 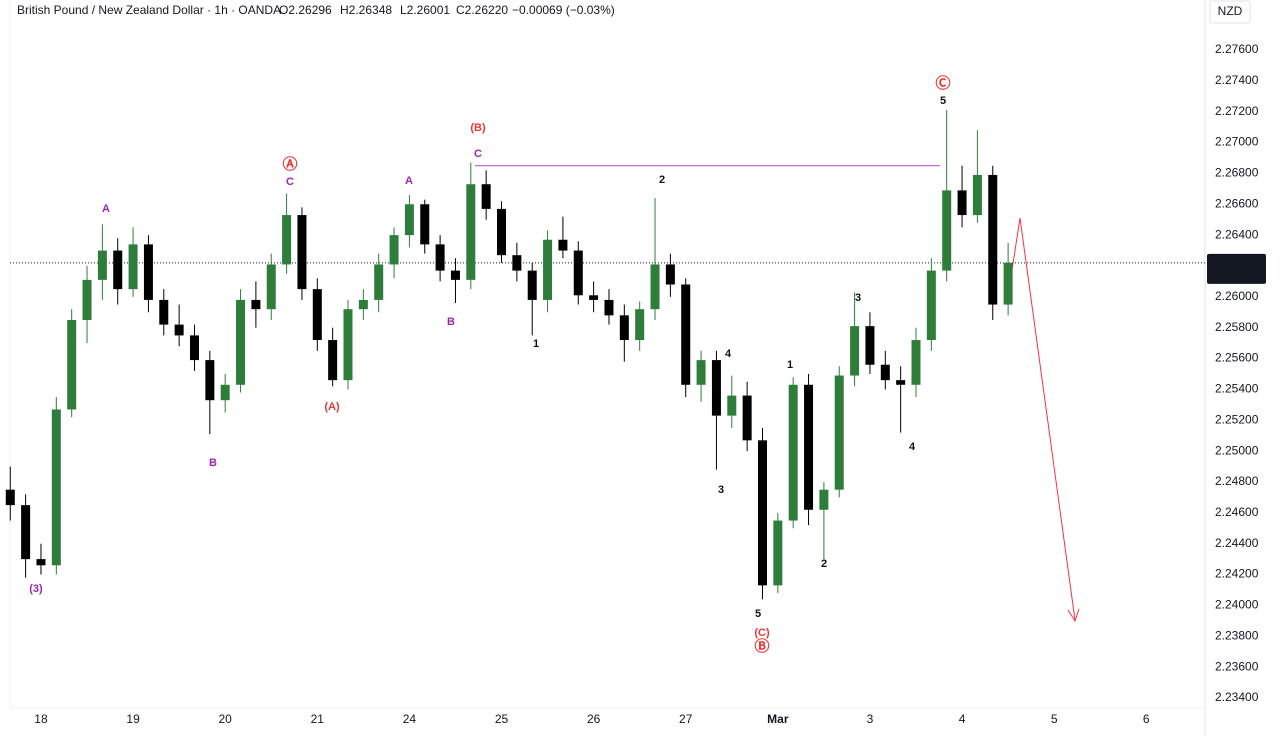 I want to click on x-tick-label: 4, so click(x=962, y=719).